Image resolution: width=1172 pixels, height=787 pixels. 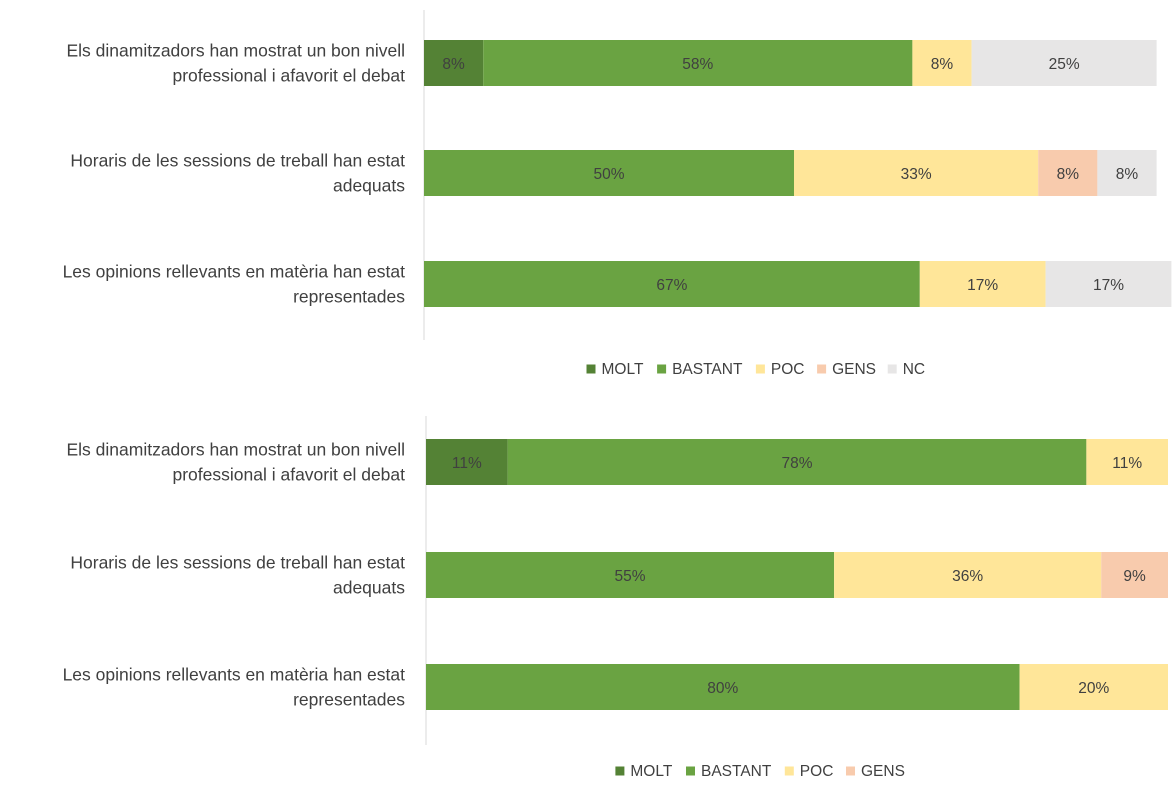 I want to click on data-label: 36%, so click(x=967, y=576).